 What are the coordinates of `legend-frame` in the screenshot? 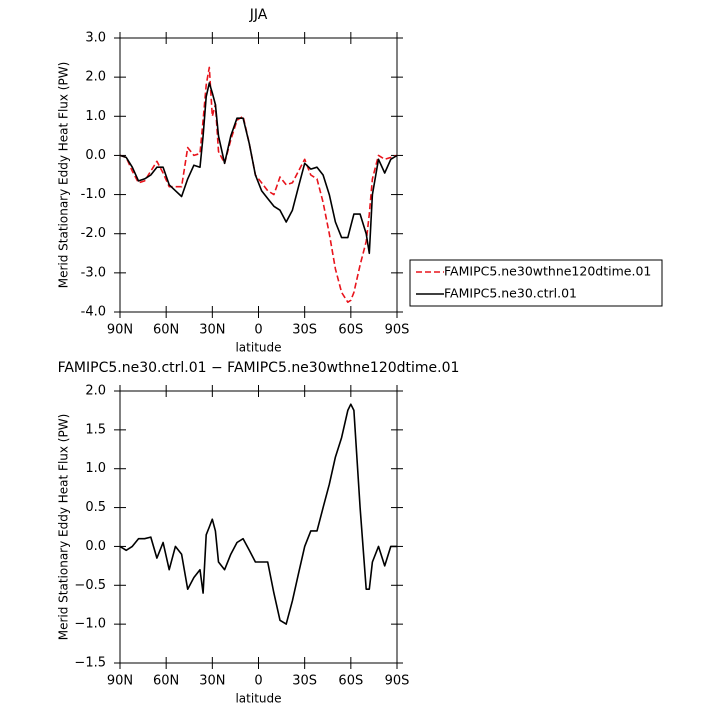 It's located at (536, 283).